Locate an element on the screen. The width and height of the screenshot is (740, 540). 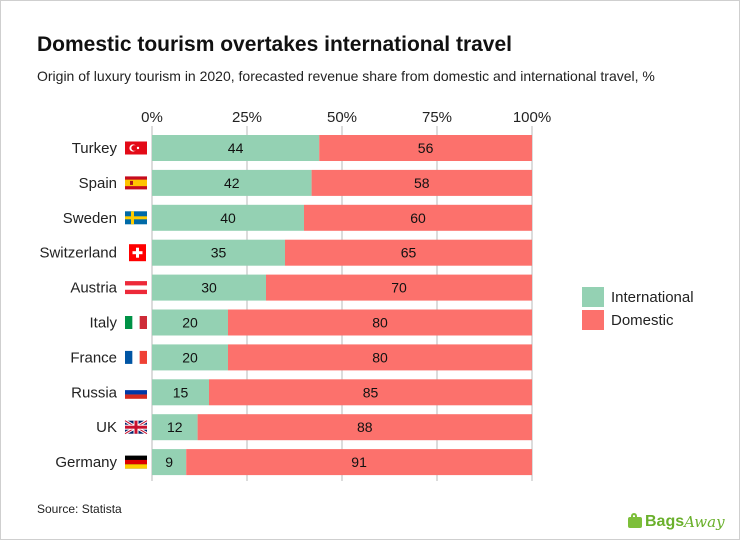
data-label-international: 15 is located at coordinates (181, 392).